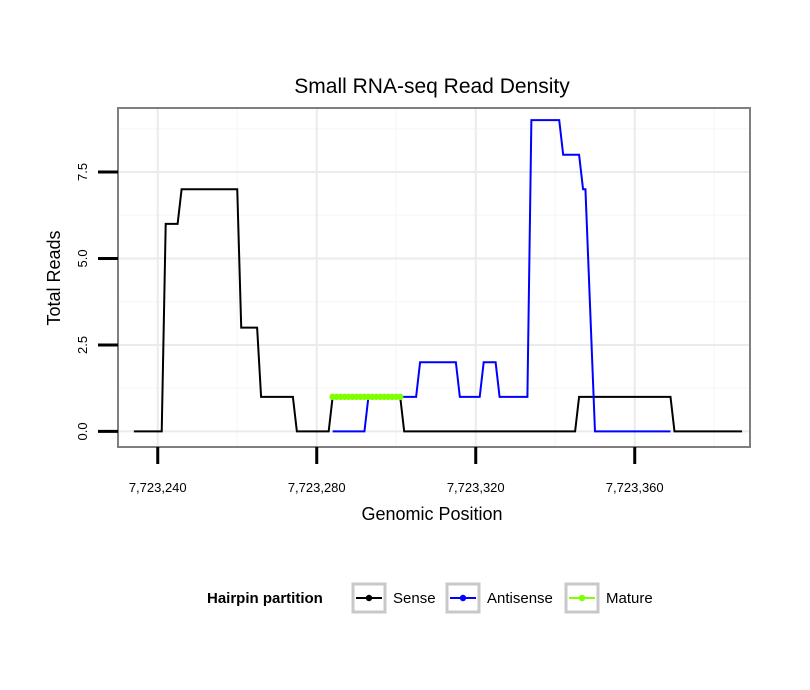 This screenshot has height=690, width=810. Describe the element at coordinates (400, 397) in the screenshot. I see `mature-point` at that location.